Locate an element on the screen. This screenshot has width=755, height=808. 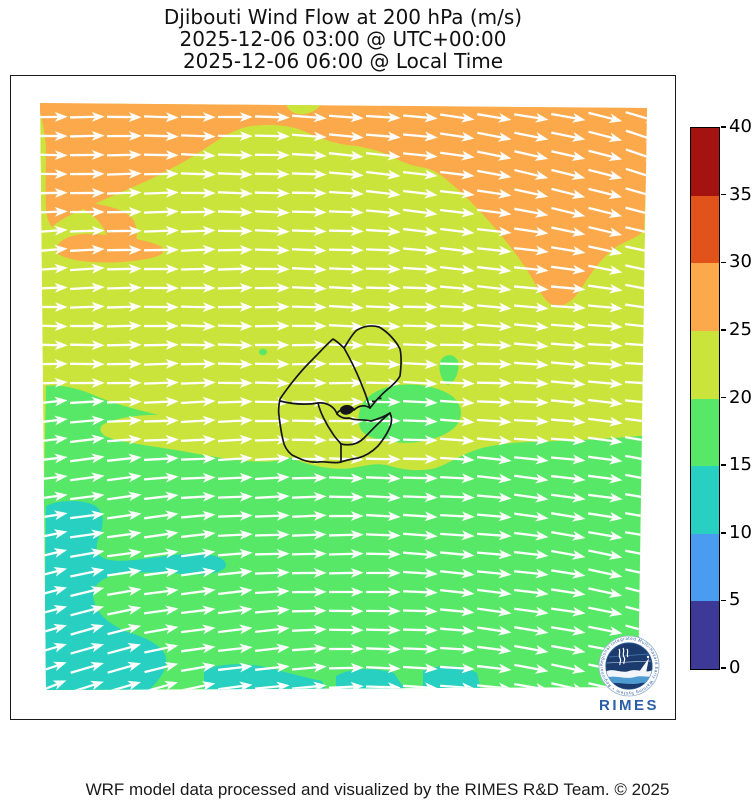
colorbar-tick is located at coordinates (723, 600).